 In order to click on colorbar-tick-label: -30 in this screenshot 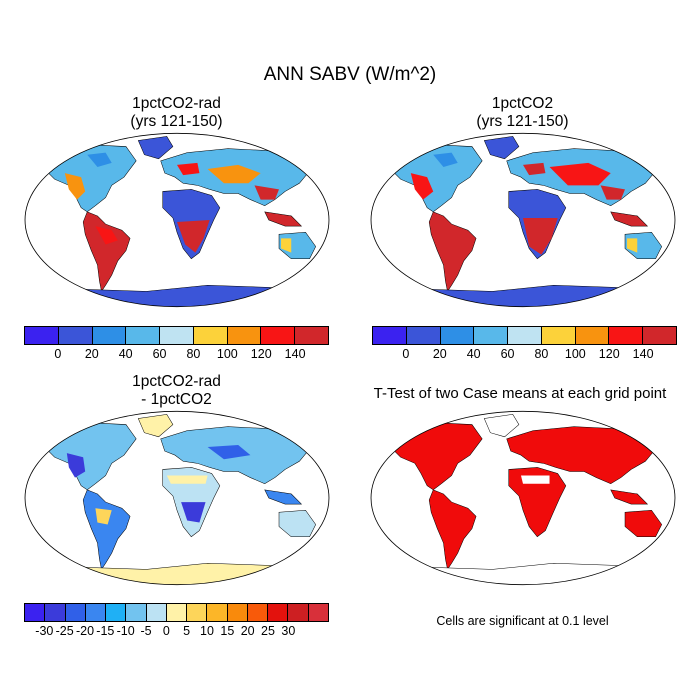, I will do `click(44, 631)`.